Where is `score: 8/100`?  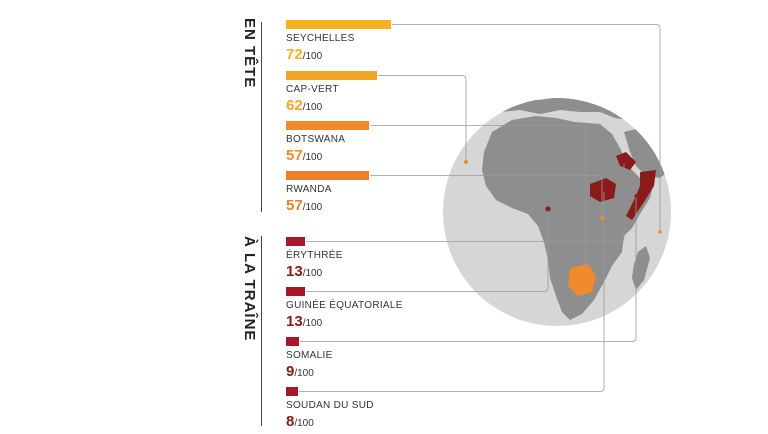
score: 8/100 is located at coordinates (300, 422).